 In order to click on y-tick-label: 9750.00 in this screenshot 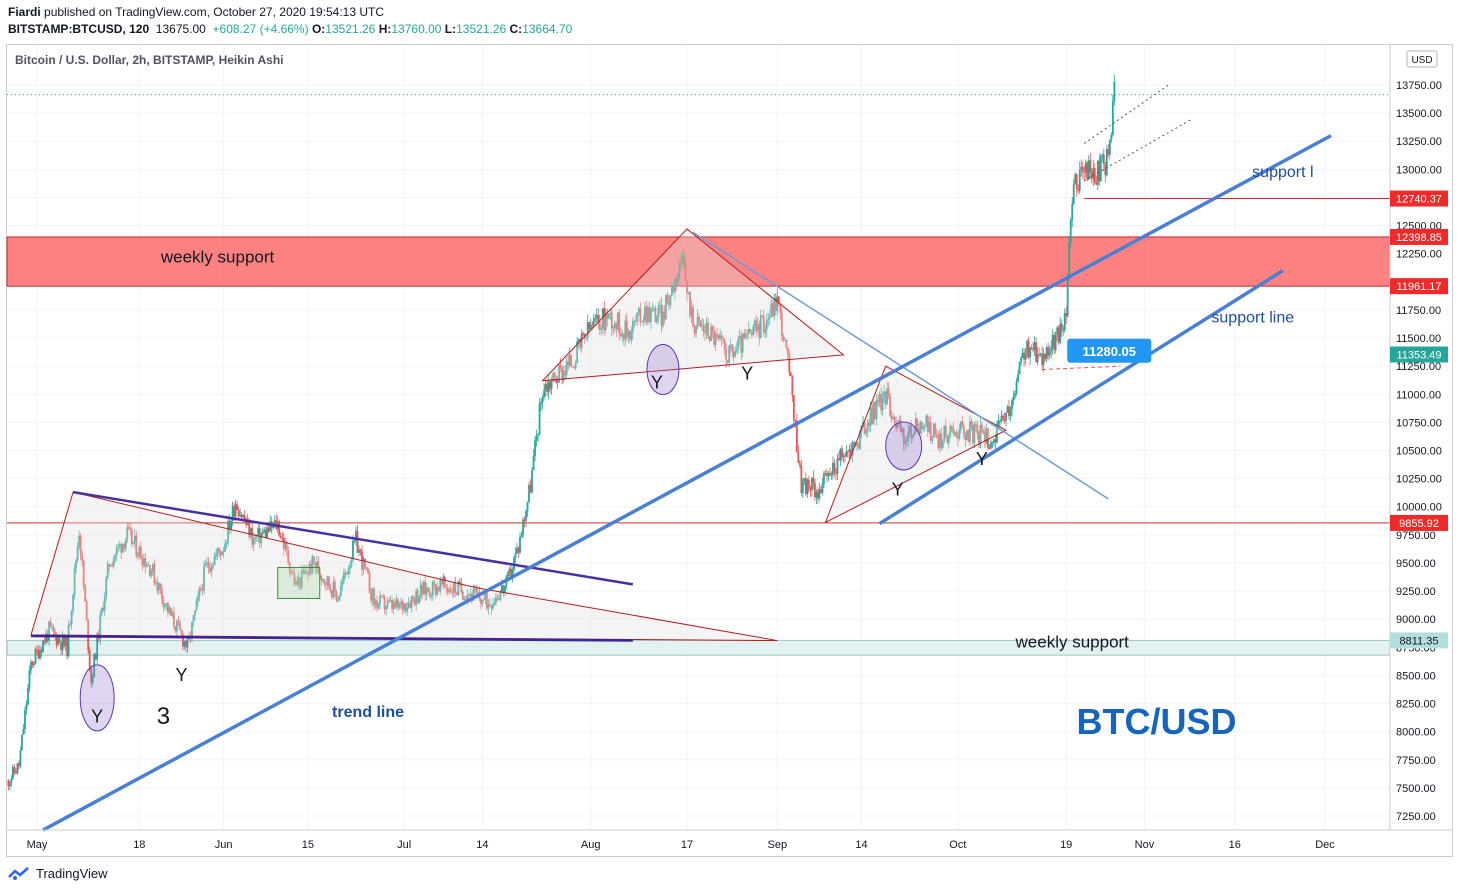, I will do `click(1416, 536)`.